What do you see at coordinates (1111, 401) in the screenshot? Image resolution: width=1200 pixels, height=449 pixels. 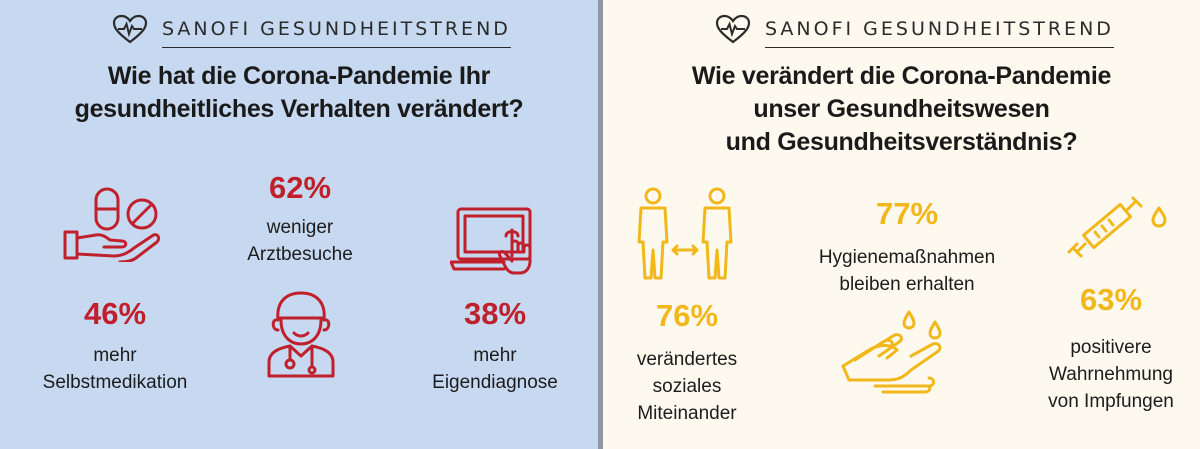 I see `stat-63-label-line3: von Impfungen` at bounding box center [1111, 401].